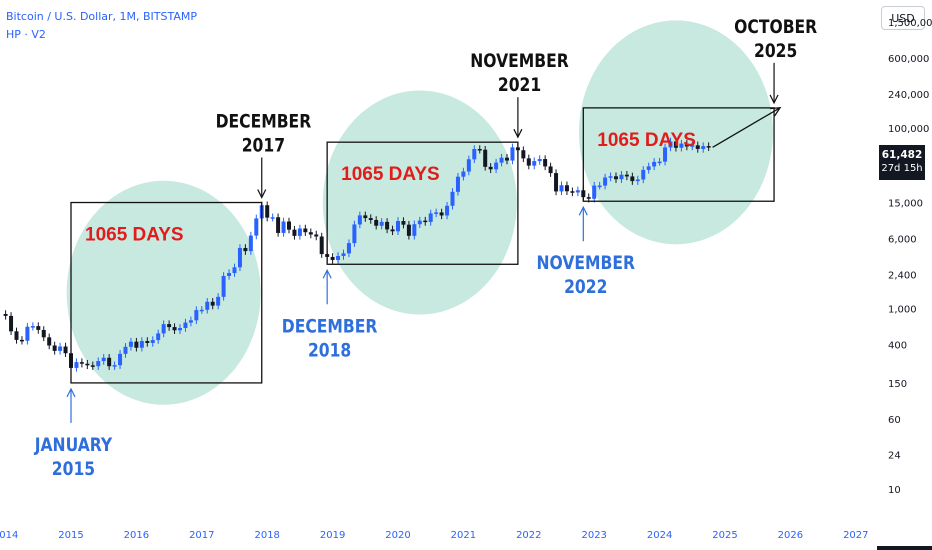 The image size is (932, 550). I want to click on y-tick-label: 2,400, so click(902, 275).